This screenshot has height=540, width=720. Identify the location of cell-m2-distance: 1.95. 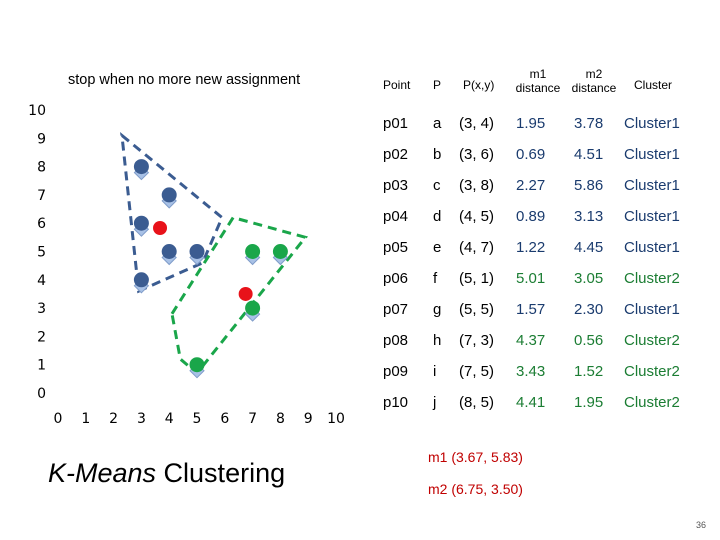
(589, 402).